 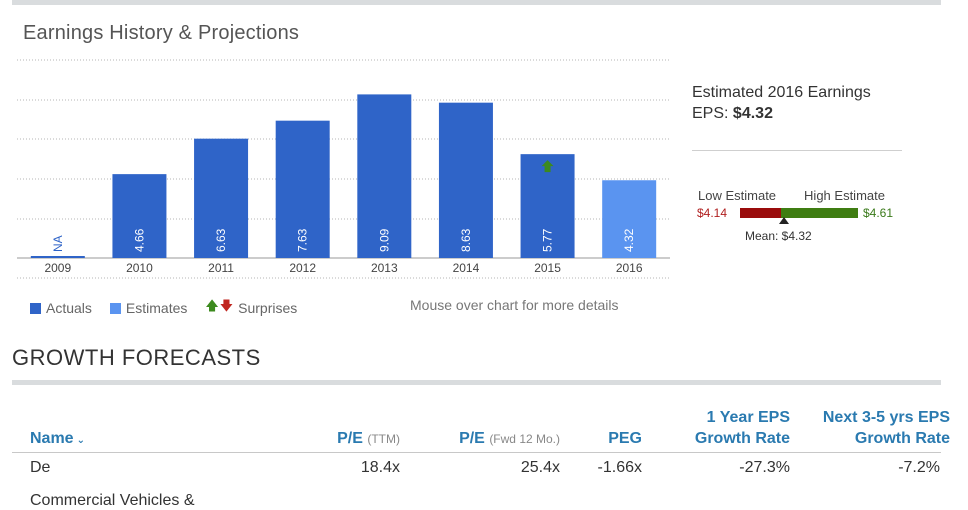 What do you see at coordinates (40, 467) in the screenshot?
I see `row-name: De` at bounding box center [40, 467].